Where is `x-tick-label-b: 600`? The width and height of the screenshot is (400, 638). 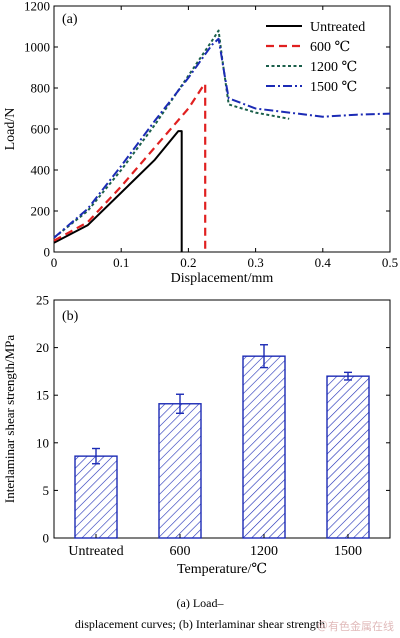
x-tick-label-b: 600 is located at coordinates (180, 551).